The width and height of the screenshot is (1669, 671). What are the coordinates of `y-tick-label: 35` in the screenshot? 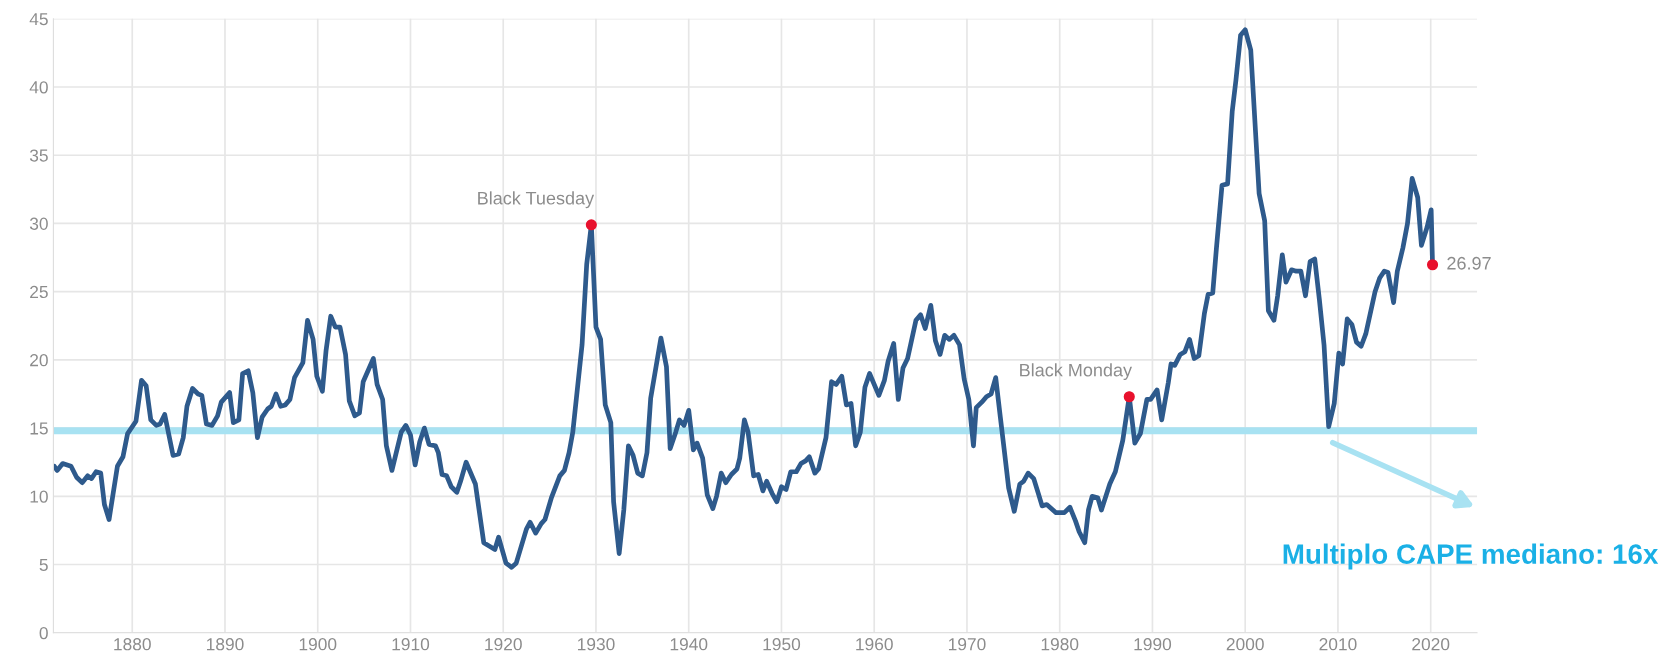 It's located at (38, 155).